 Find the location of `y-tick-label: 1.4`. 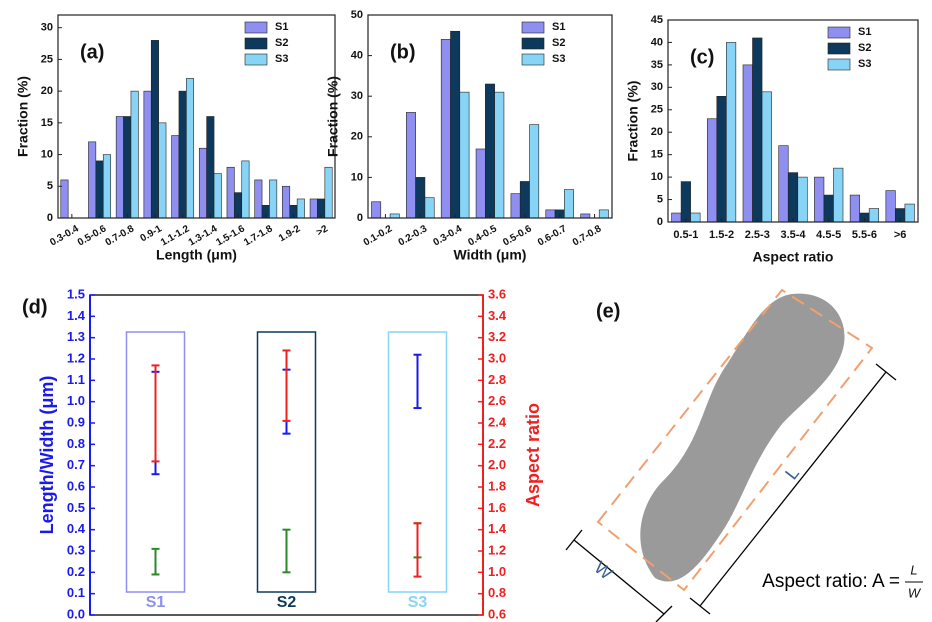

y-tick-label: 1.4 is located at coordinates (76, 315).